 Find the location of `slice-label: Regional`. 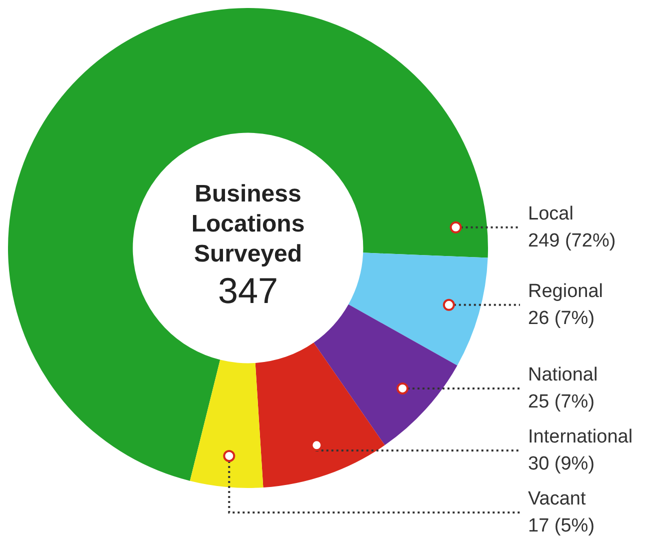

slice-label: Regional is located at coordinates (565, 291).